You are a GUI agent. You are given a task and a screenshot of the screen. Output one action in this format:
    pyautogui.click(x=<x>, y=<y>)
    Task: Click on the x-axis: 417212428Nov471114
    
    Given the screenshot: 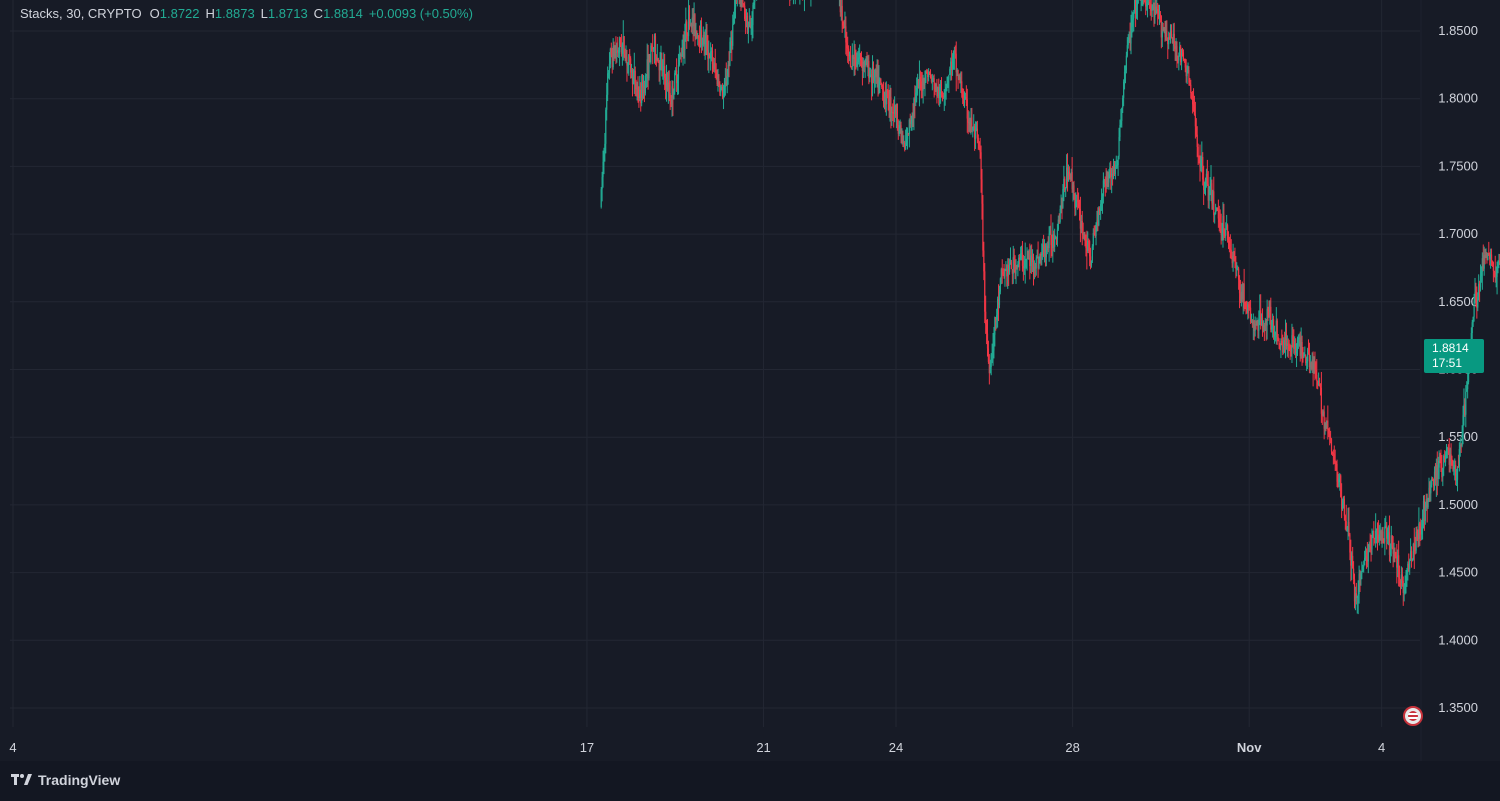 What is the action you would take?
    pyautogui.click(x=697, y=747)
    